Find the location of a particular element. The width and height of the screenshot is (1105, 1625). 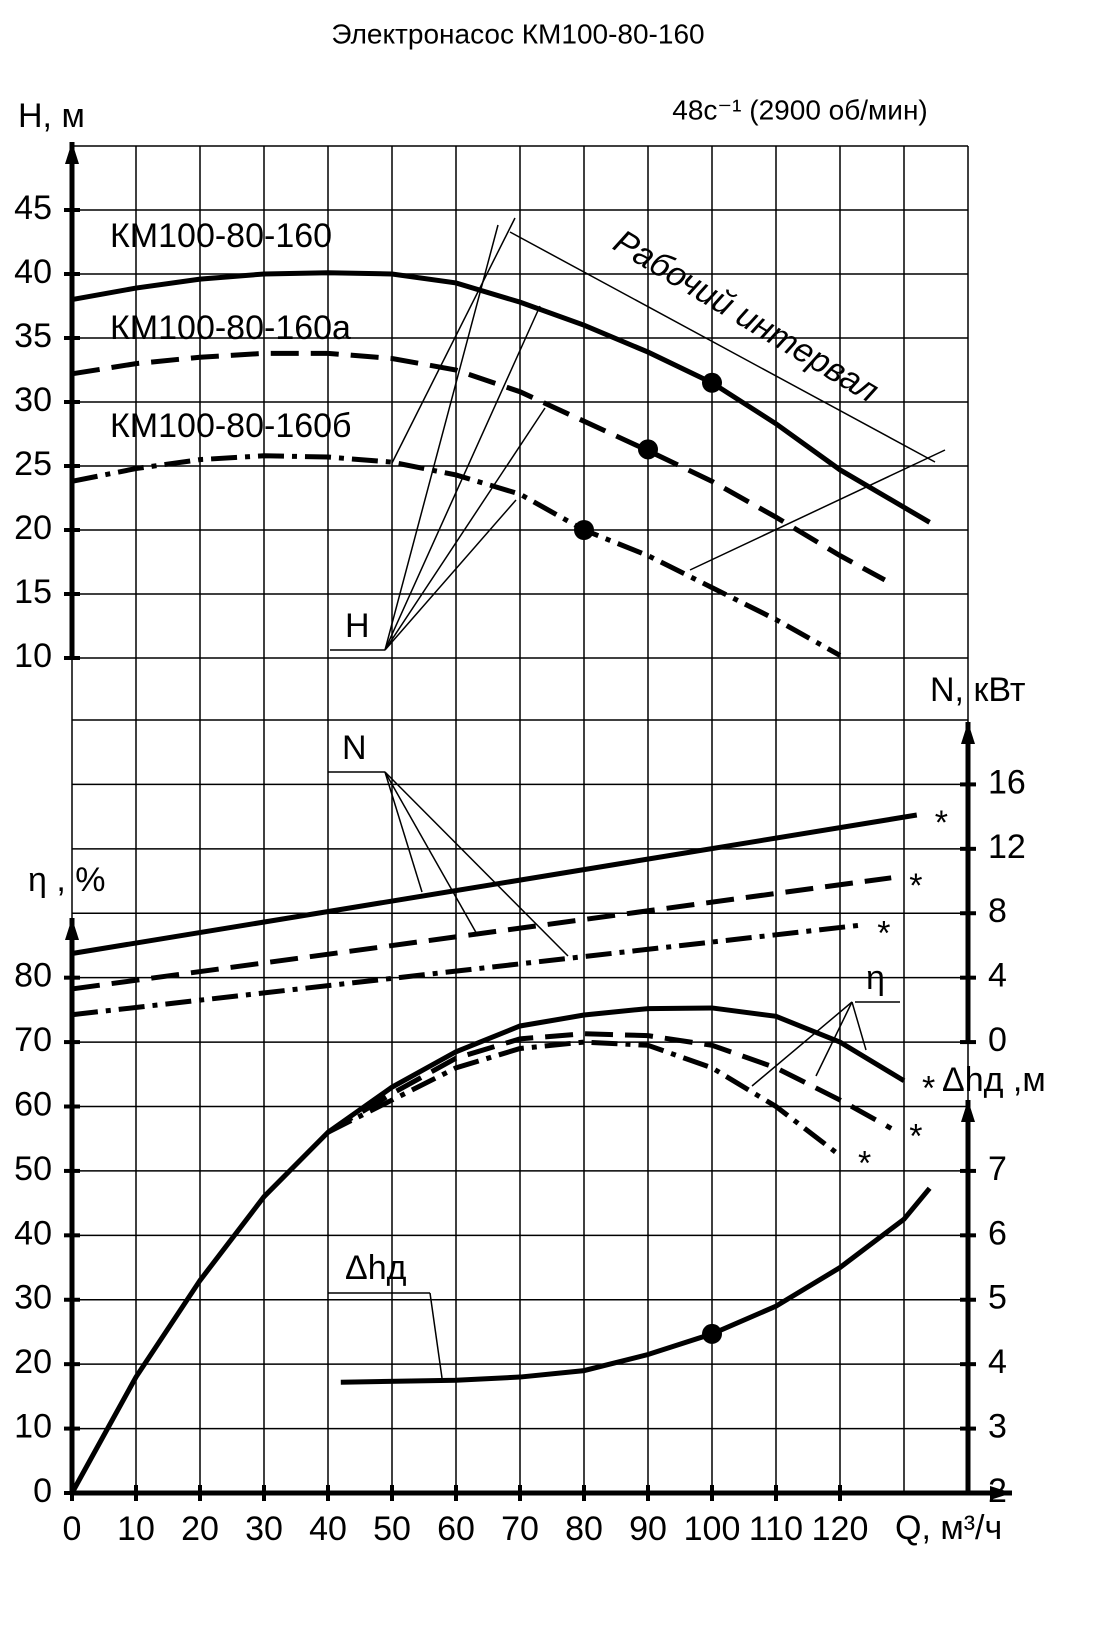

y-tick-label: 80 is located at coordinates (33, 976).